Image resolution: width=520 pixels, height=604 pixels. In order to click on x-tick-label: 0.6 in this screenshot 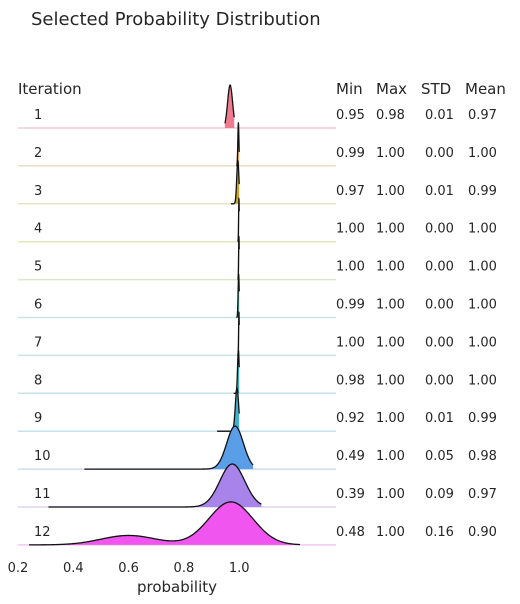, I will do `click(128, 568)`.